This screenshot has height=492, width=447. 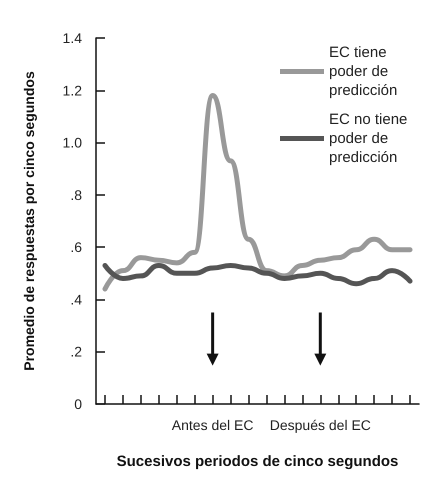 What do you see at coordinates (72, 142) in the screenshot?
I see `y-tick-label: 1.0` at bounding box center [72, 142].